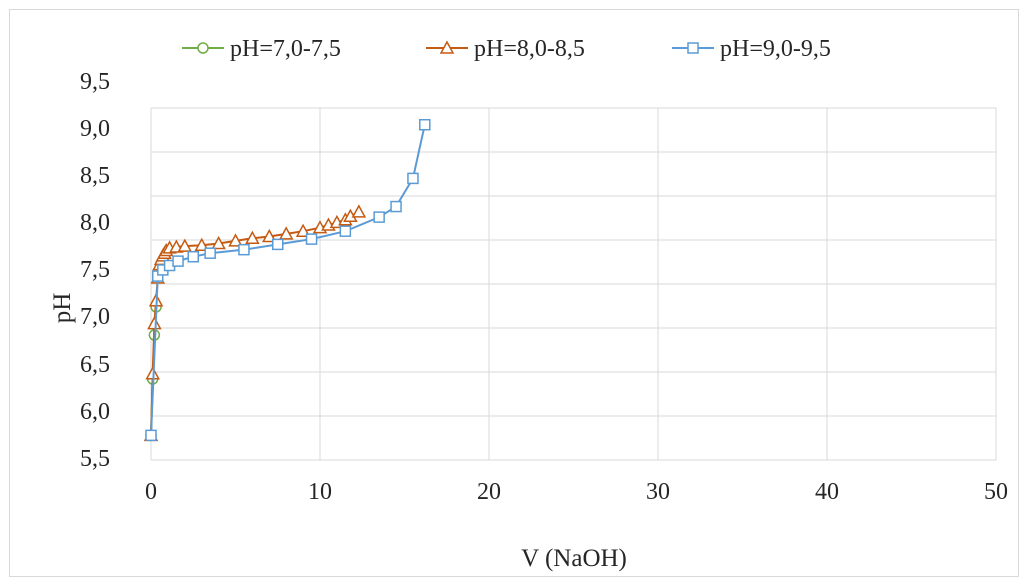 This screenshot has height=583, width=1029. I want to click on legend-item-series-2: pH=8,0-8,5, so click(505, 49).